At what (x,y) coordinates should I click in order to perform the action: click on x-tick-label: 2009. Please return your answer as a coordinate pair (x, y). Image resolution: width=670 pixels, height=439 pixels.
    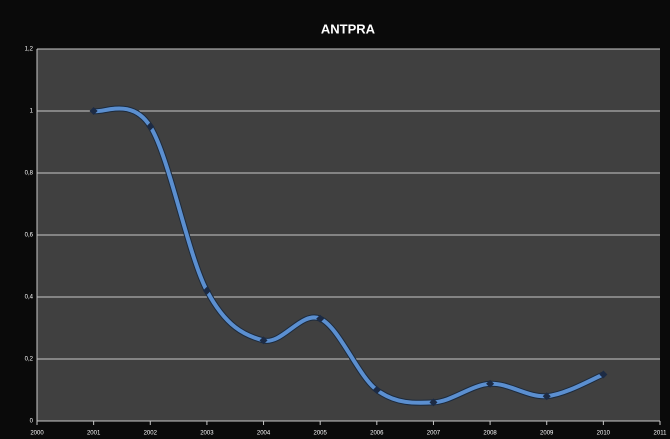
    Looking at the image, I should click on (547, 434).